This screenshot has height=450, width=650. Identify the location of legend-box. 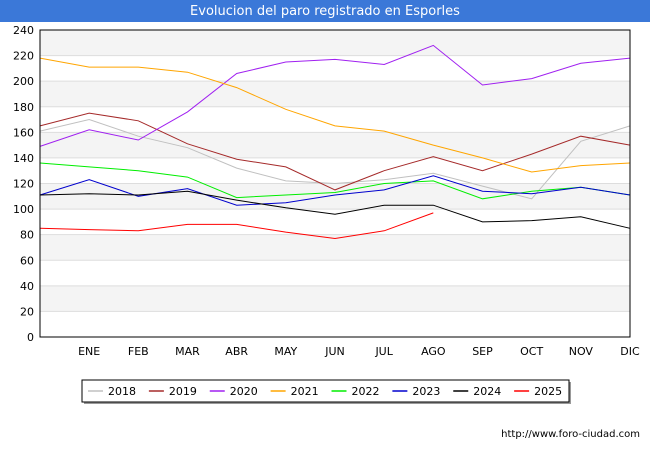
(325, 391).